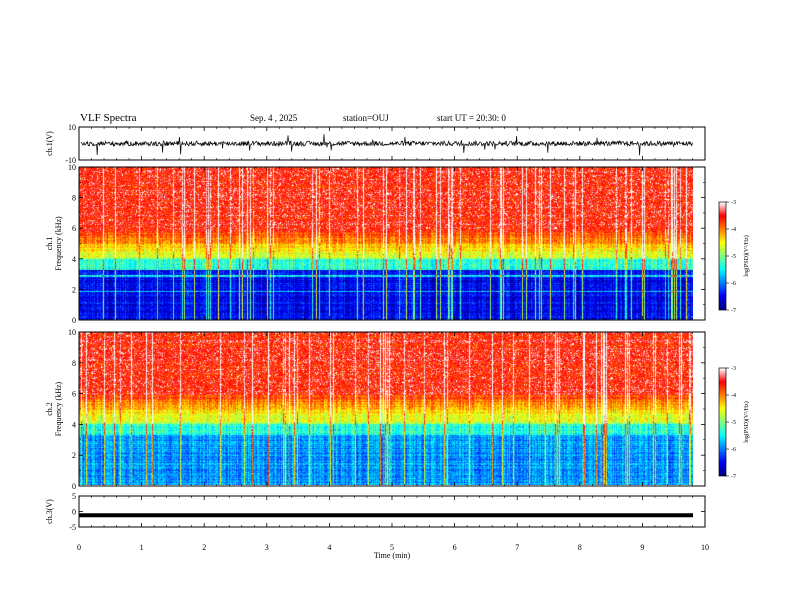  Describe the element at coordinates (329, 547) in the screenshot. I see `xaxis-tick-label: 4` at that location.